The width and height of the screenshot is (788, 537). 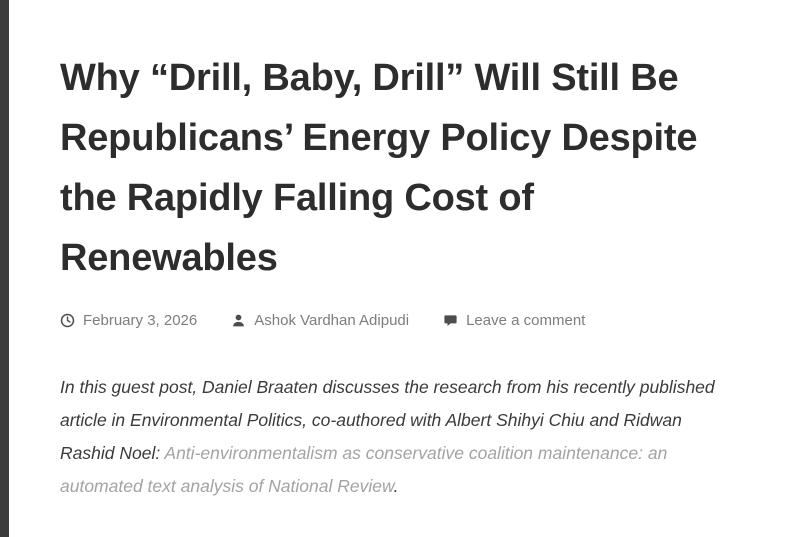 I want to click on left-edge-bar, so click(x=4, y=268).